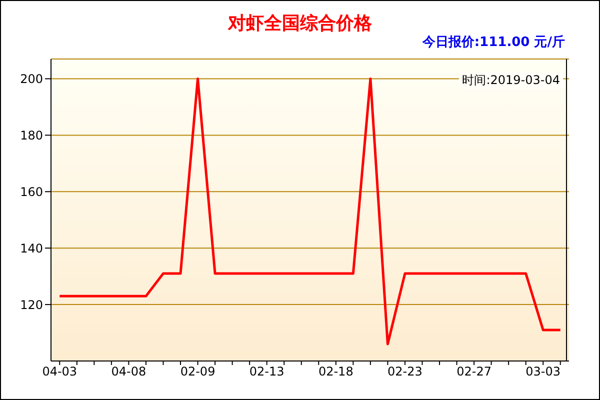 Image resolution: width=600 pixels, height=400 pixels. What do you see at coordinates (31, 248) in the screenshot?
I see `y-tick-label: 140` at bounding box center [31, 248].